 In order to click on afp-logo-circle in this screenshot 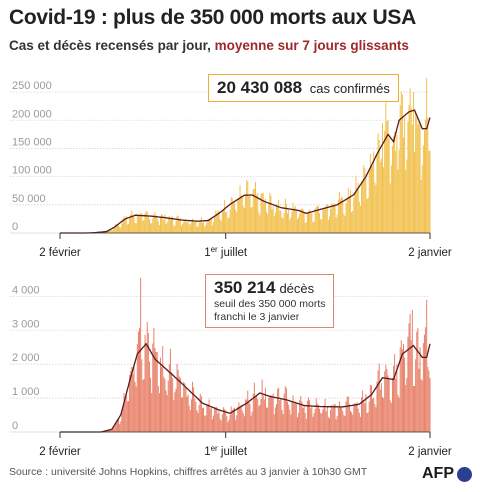, I will do `click(464, 474)`.